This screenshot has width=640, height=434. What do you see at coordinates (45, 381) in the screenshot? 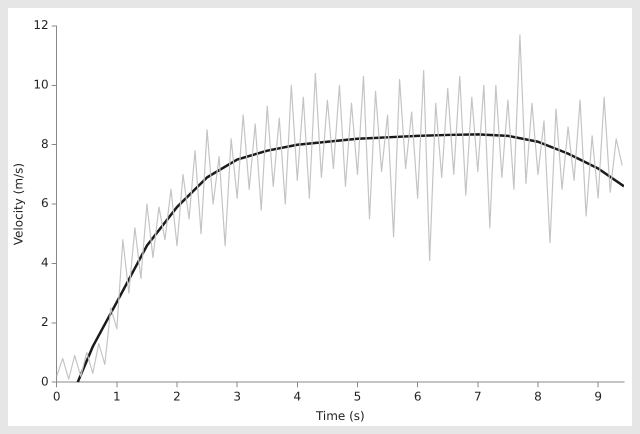
I see `y-tick-label: 0` at bounding box center [45, 381].